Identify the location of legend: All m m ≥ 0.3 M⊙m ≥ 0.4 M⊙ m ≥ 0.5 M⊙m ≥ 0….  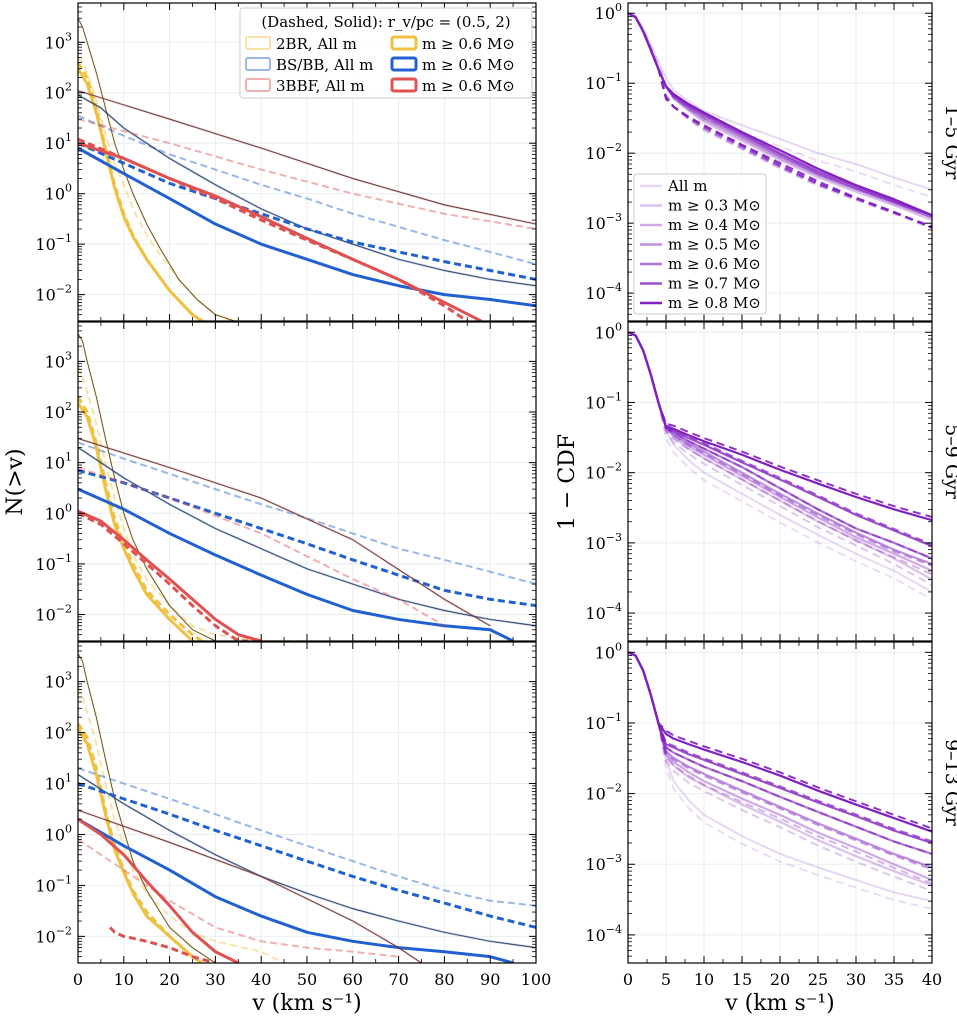
(700, 244).